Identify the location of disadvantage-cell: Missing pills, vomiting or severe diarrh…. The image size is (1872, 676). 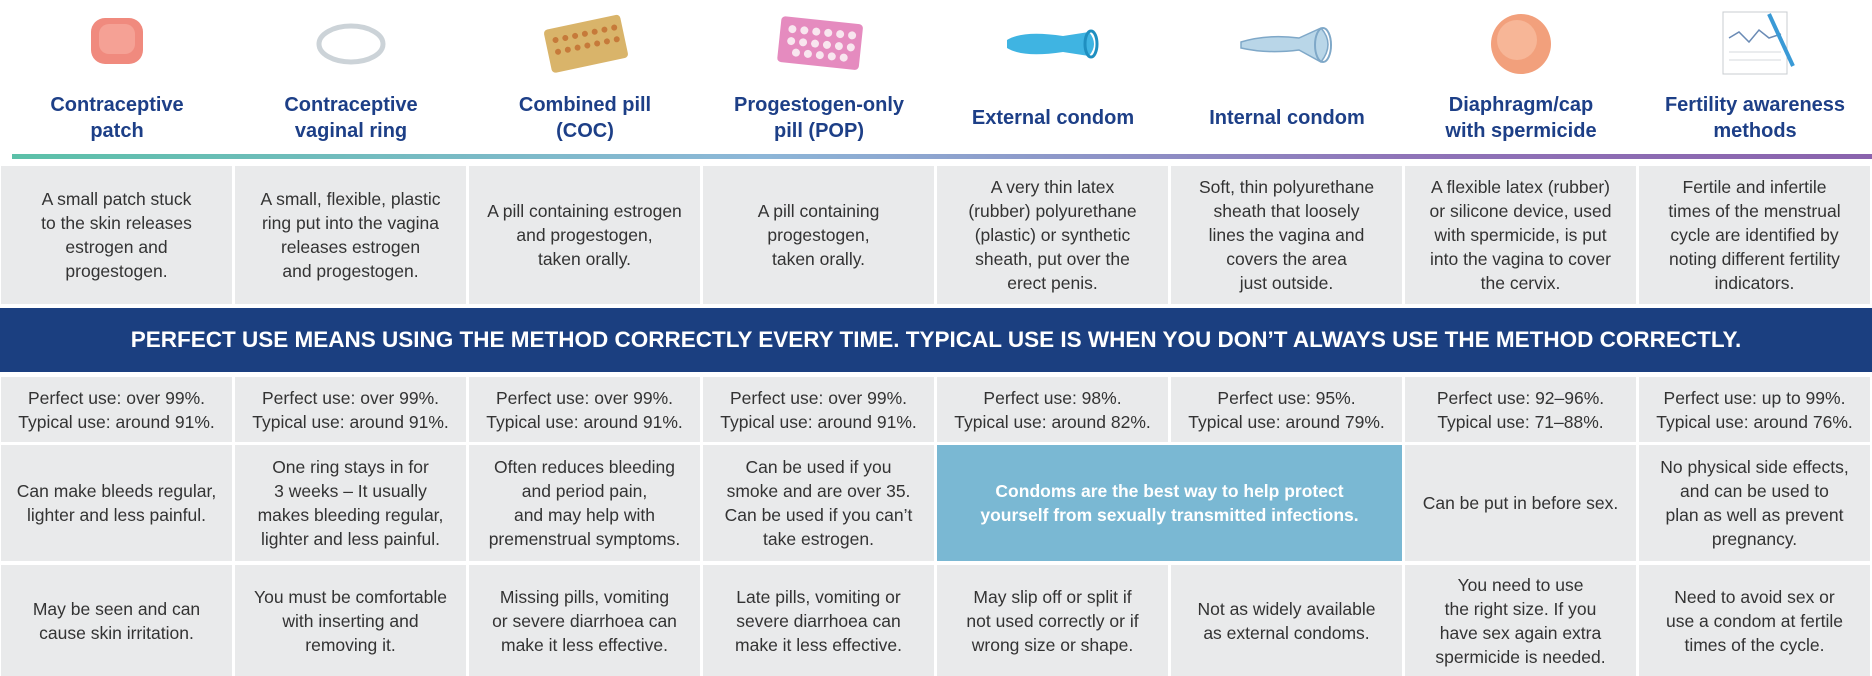
(584, 620).